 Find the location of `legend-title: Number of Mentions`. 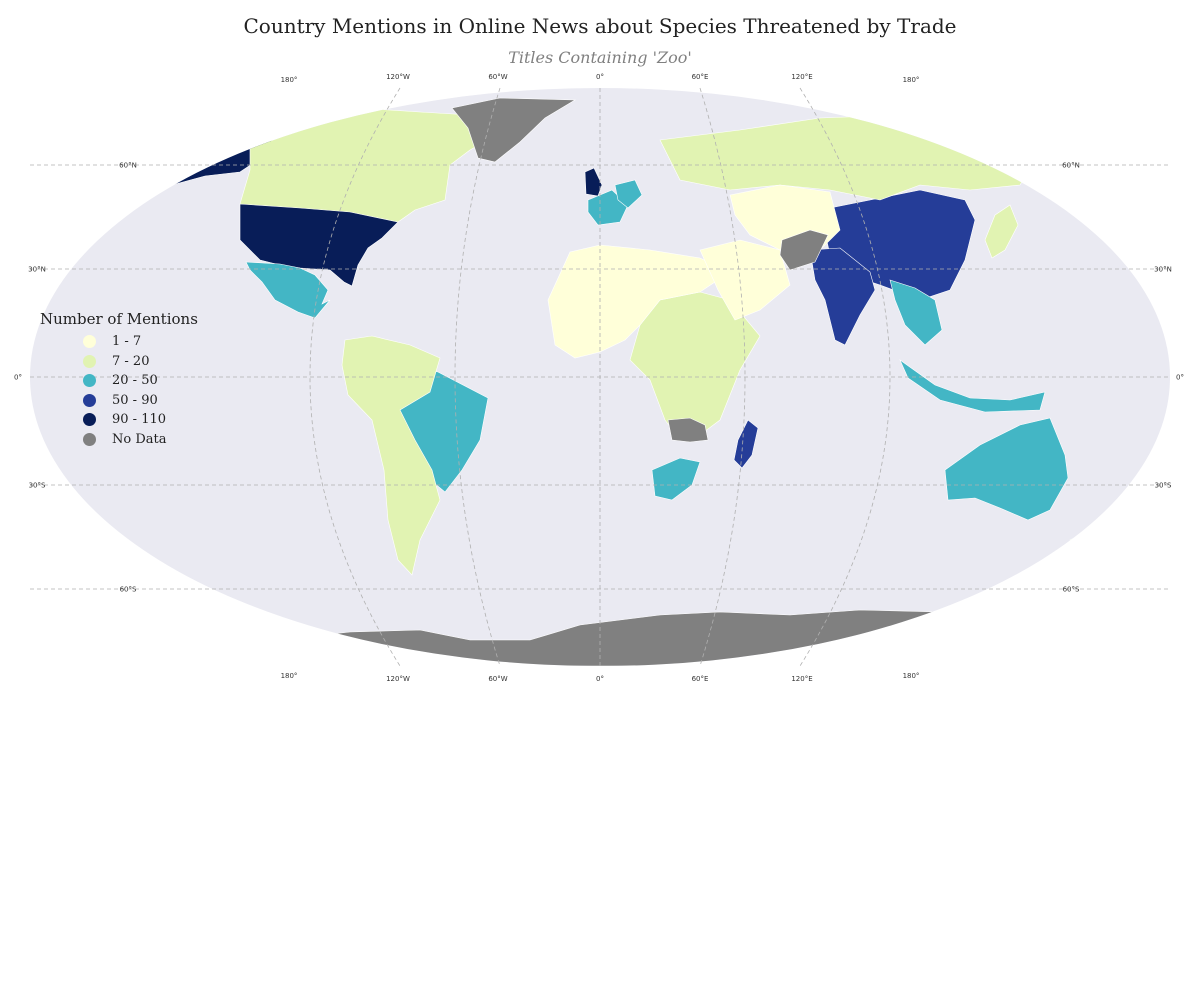

legend-title: Number of Mentions is located at coordinates (119, 319).